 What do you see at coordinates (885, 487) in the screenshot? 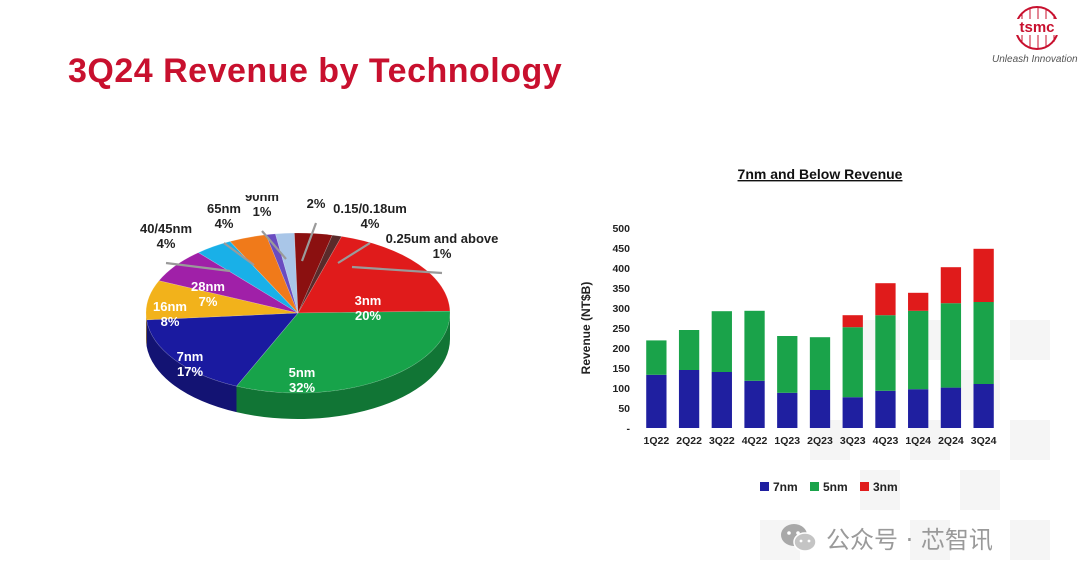
I see `legend-label-3nm: 3nm` at bounding box center [885, 487].